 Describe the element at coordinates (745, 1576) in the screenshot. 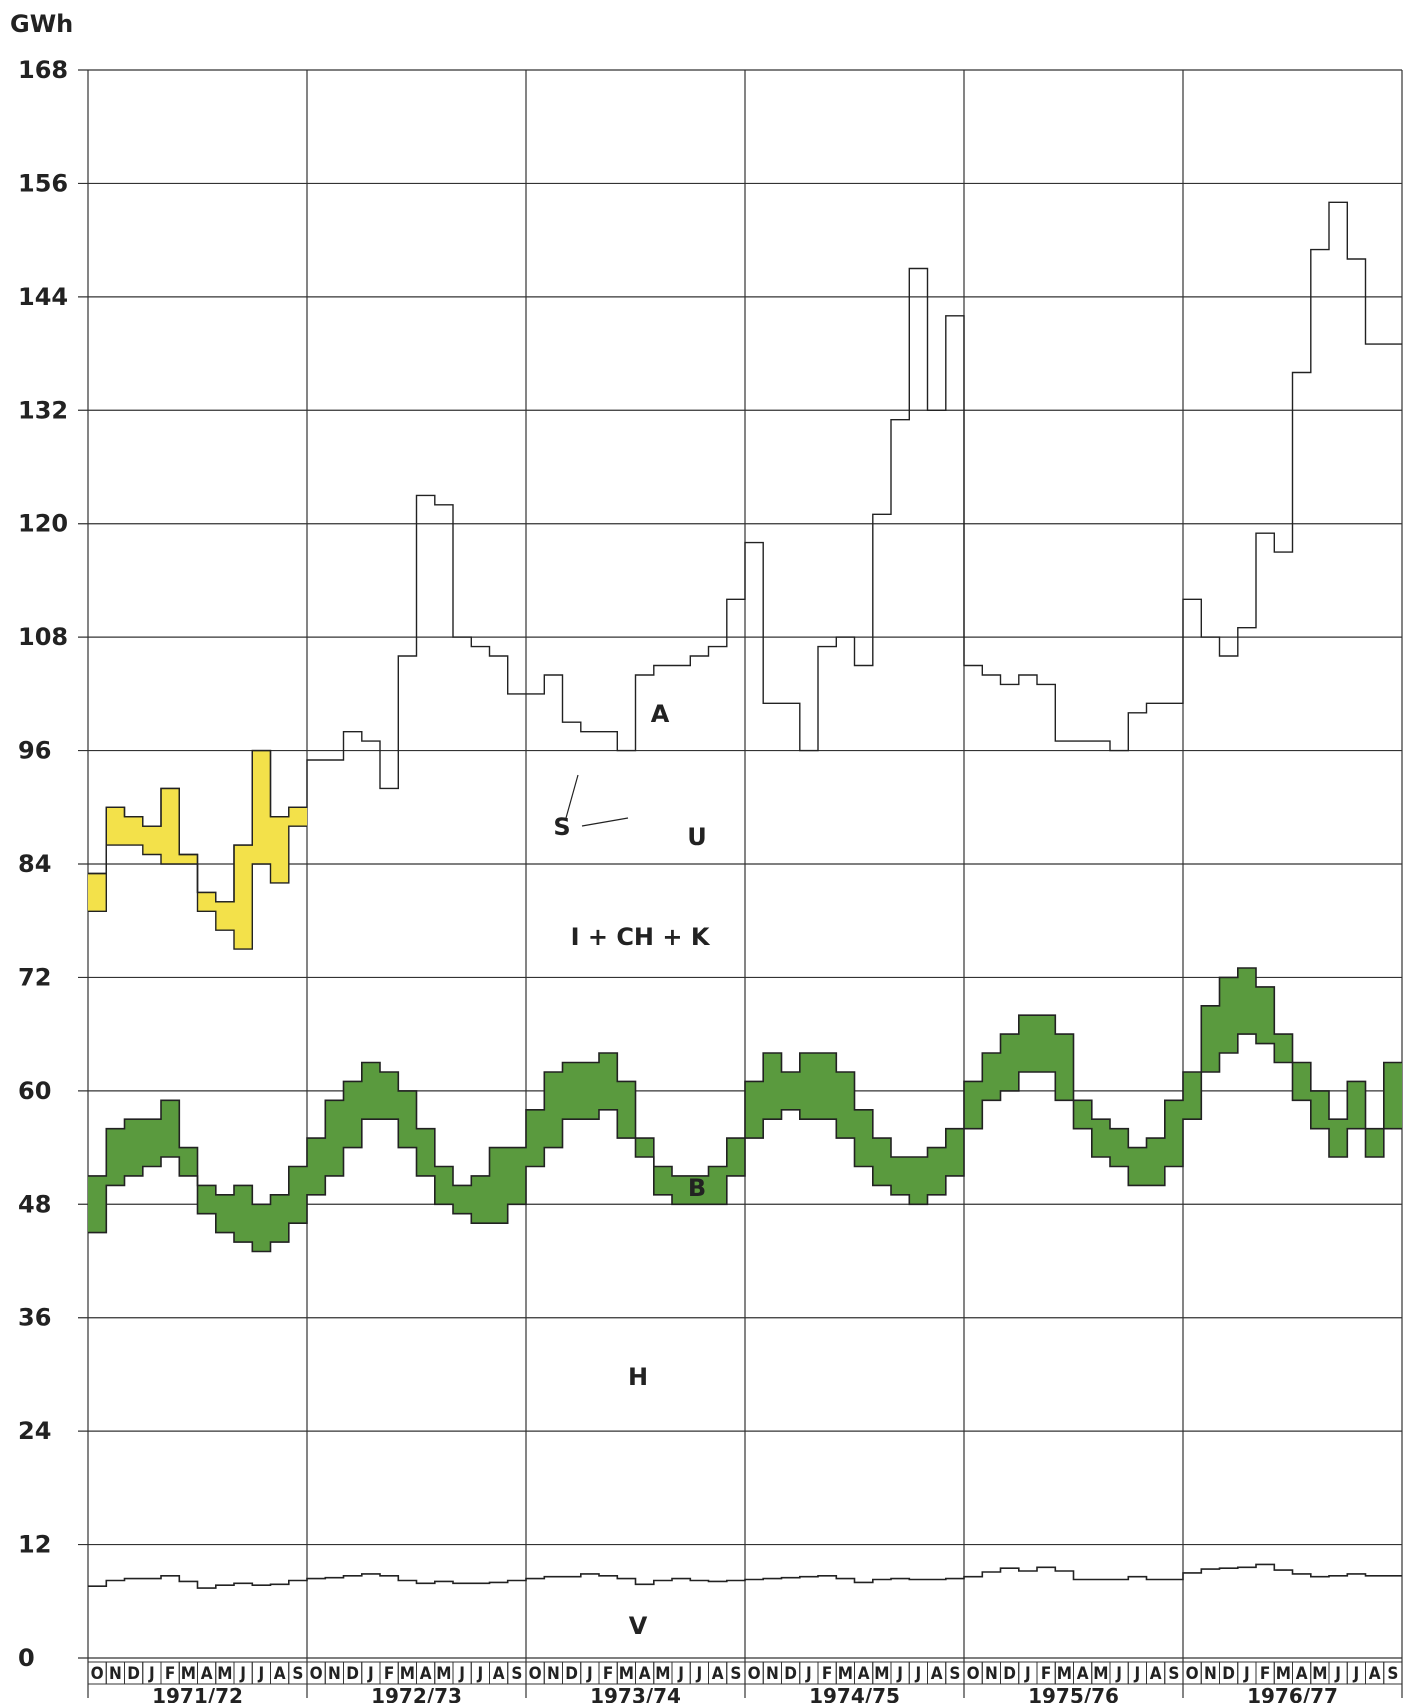

I see `series-V-line` at that location.